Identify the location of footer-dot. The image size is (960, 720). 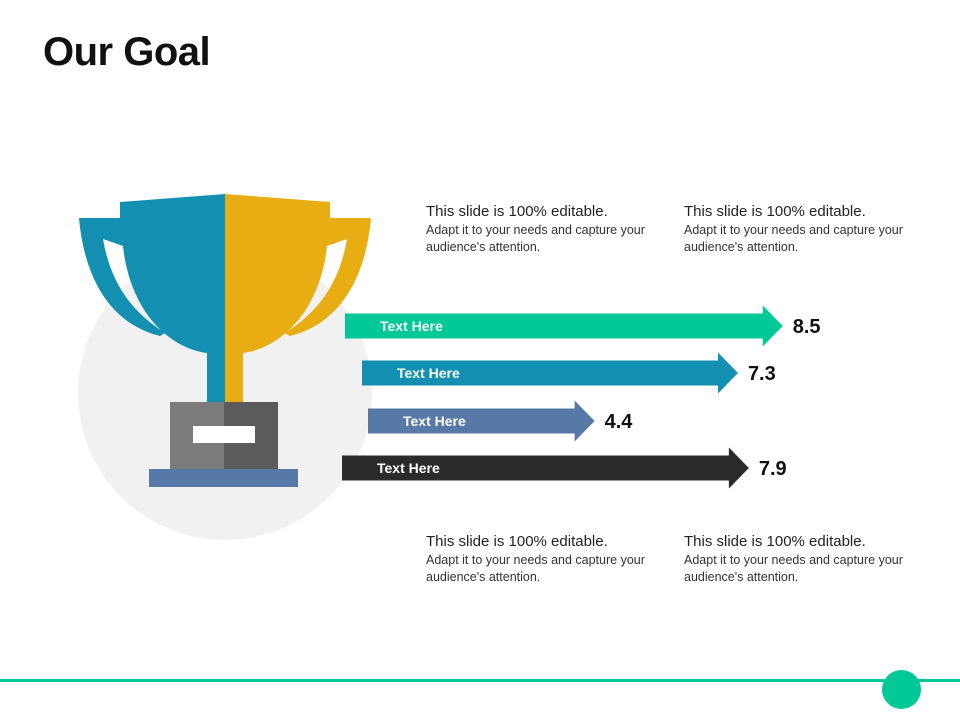
(901, 689).